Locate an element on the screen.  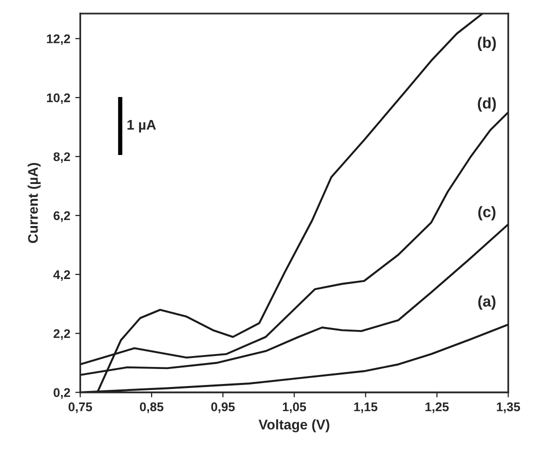
series-label: (a) is located at coordinates (487, 302).